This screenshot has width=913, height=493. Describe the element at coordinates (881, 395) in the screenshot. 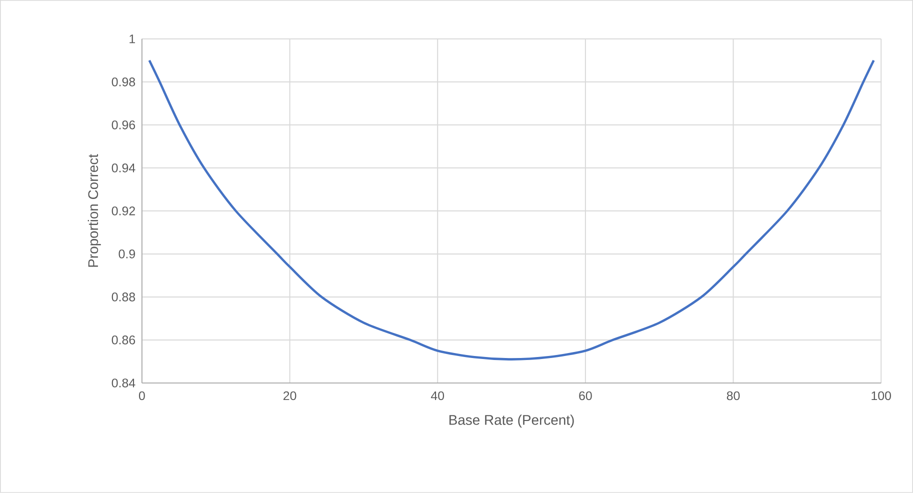

I see `x-tick-label: 100` at that location.